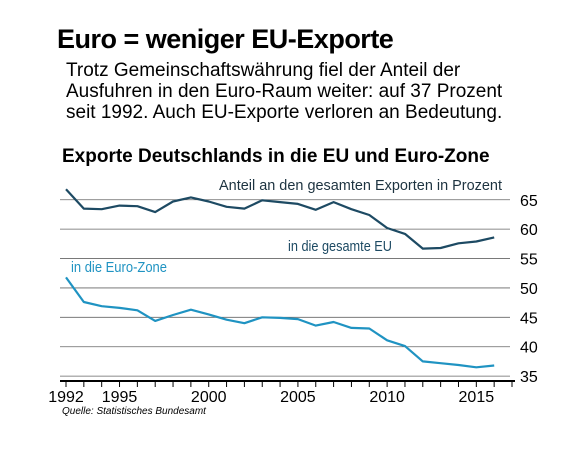 The height and width of the screenshot is (452, 565). Describe the element at coordinates (134, 411) in the screenshot. I see `source-note: Quelle: Statistisches Bundesamt` at that location.